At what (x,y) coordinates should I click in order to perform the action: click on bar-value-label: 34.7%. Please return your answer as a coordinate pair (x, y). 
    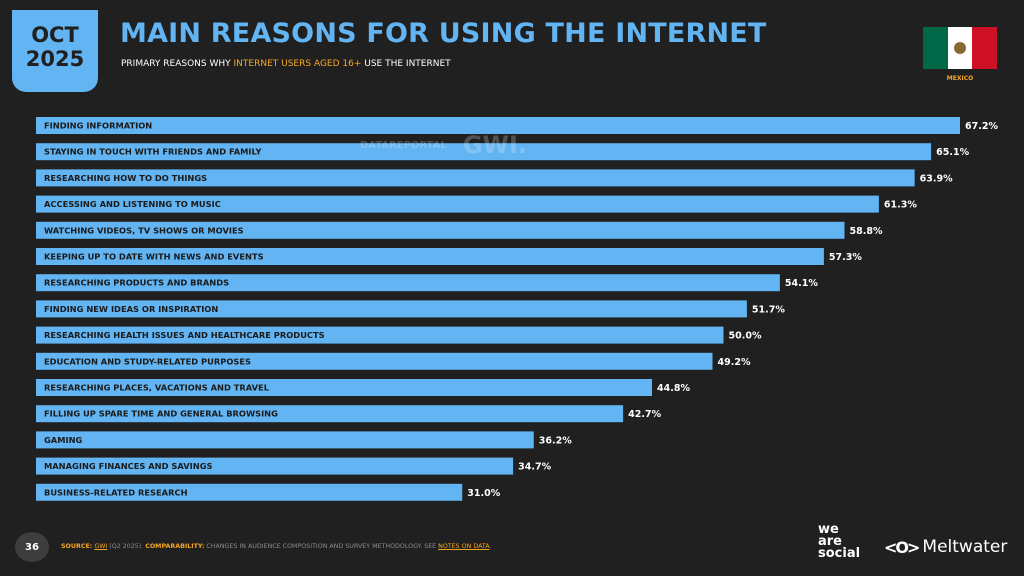
    Looking at the image, I should click on (534, 467).